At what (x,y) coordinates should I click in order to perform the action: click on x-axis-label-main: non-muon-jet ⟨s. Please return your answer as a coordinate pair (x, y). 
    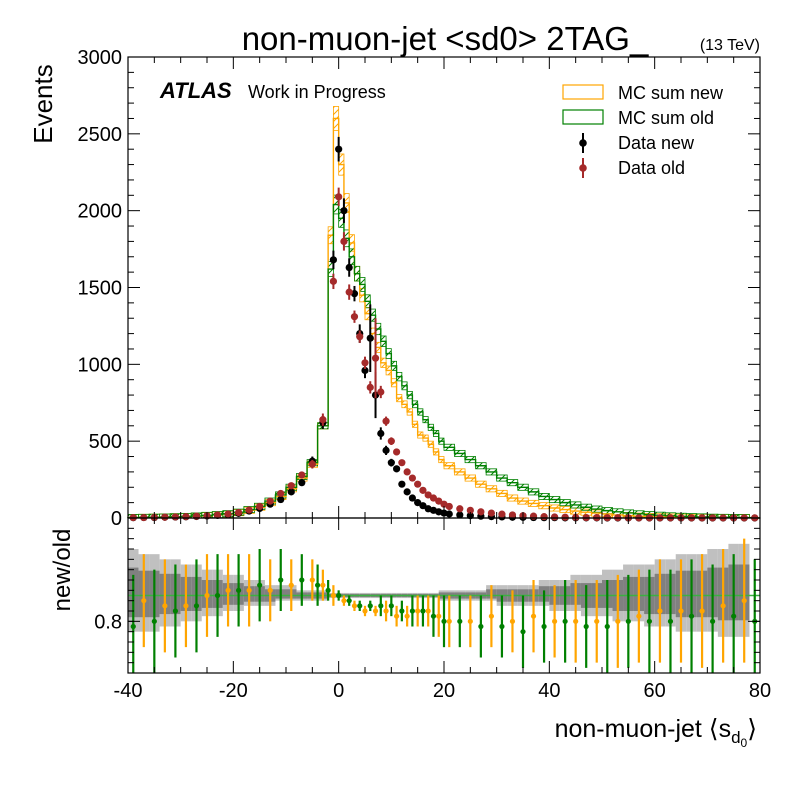
    Looking at the image, I should click on (643, 729).